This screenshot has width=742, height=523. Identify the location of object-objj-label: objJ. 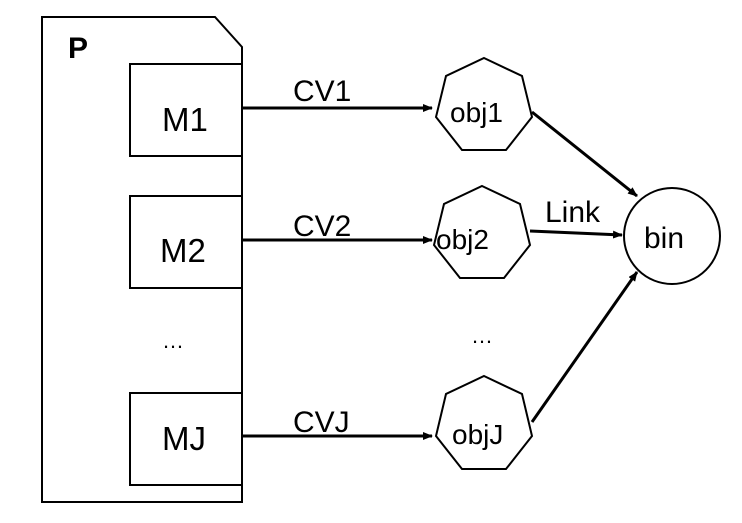
(477, 434).